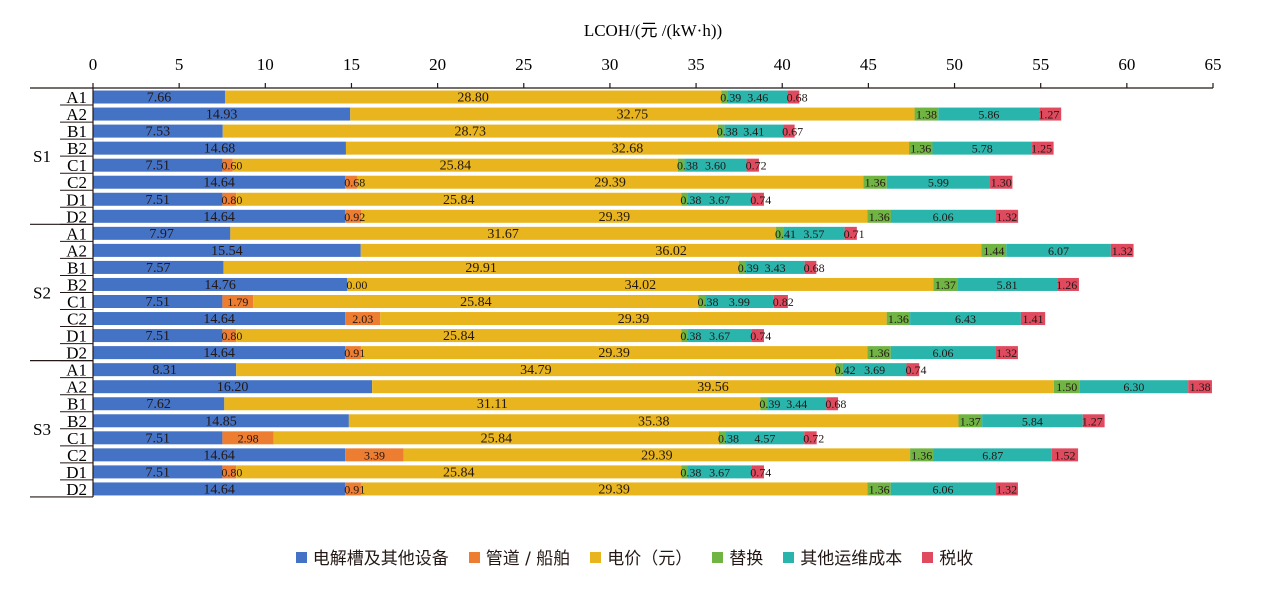 This screenshot has width=1269, height=591. Describe the element at coordinates (380, 559) in the screenshot. I see `legend-label: 电解槽及其他设备` at that location.